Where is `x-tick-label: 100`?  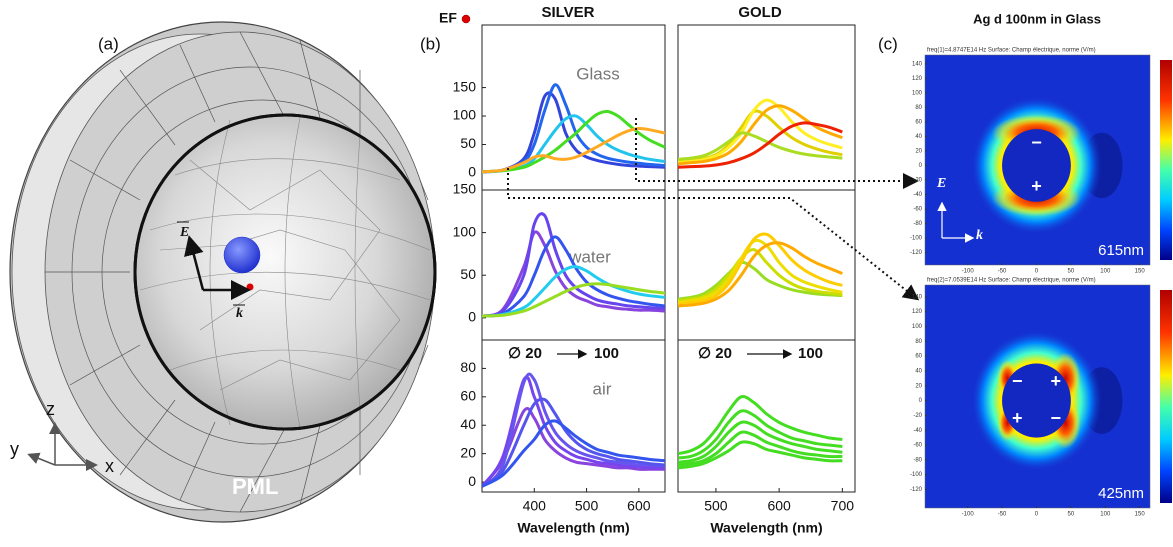
x-tick-label: 100 is located at coordinates (1105, 515).